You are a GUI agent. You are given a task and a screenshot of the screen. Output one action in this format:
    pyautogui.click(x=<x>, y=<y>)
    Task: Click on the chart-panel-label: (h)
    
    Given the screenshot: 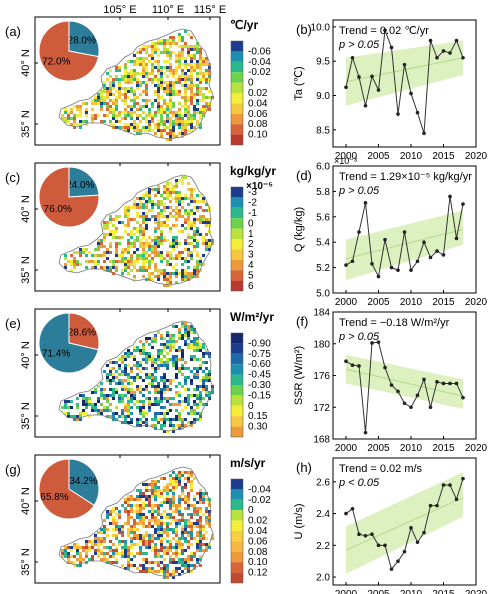 What is the action you would take?
    pyautogui.click(x=304, y=467)
    